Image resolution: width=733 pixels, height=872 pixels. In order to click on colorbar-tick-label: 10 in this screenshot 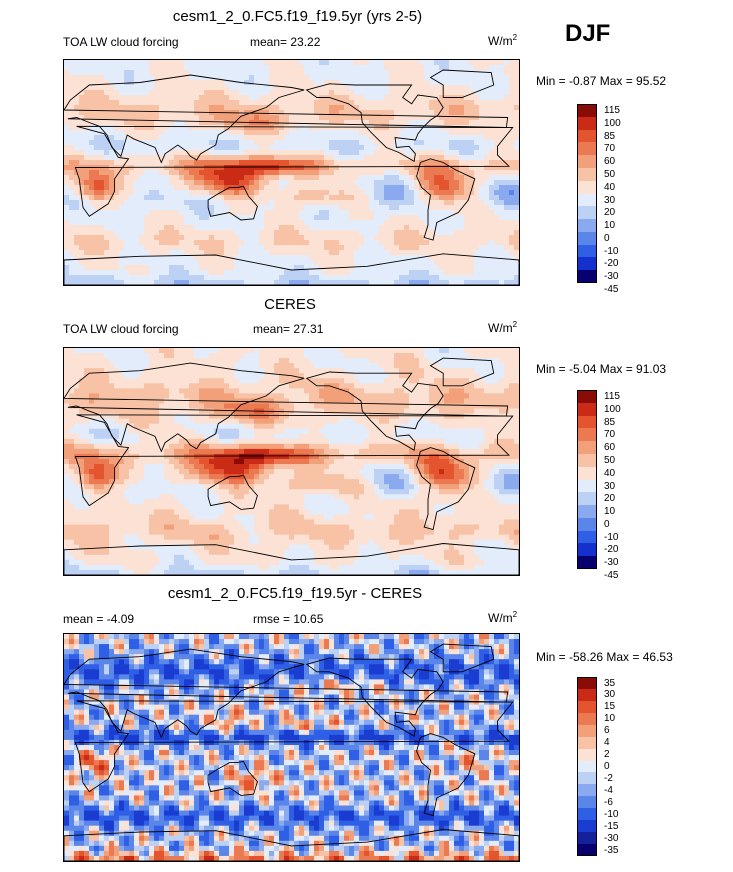, I will do `click(610, 226)`.